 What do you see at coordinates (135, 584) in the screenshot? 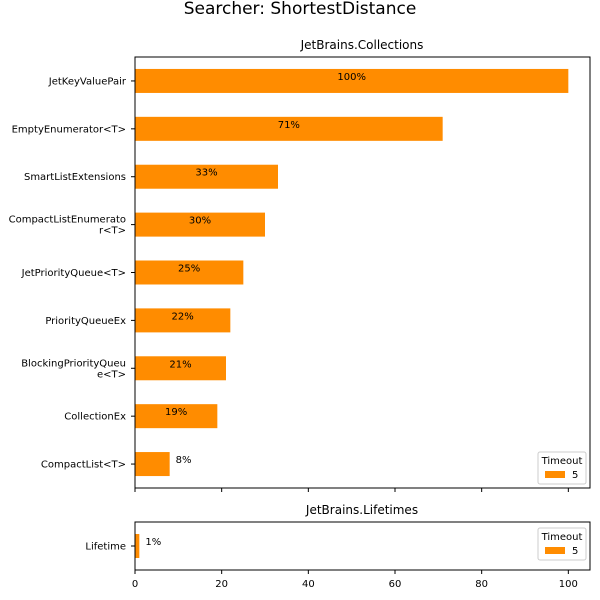
I see `lifetimes-x-tick-label: 0` at bounding box center [135, 584].